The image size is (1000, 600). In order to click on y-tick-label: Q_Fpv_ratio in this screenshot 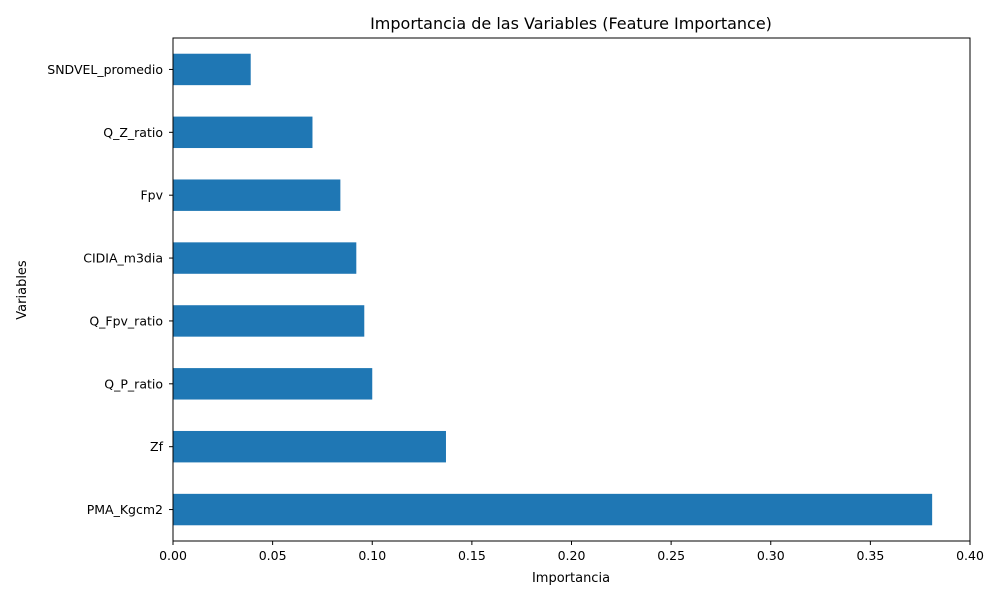, I will do `click(126, 320)`.